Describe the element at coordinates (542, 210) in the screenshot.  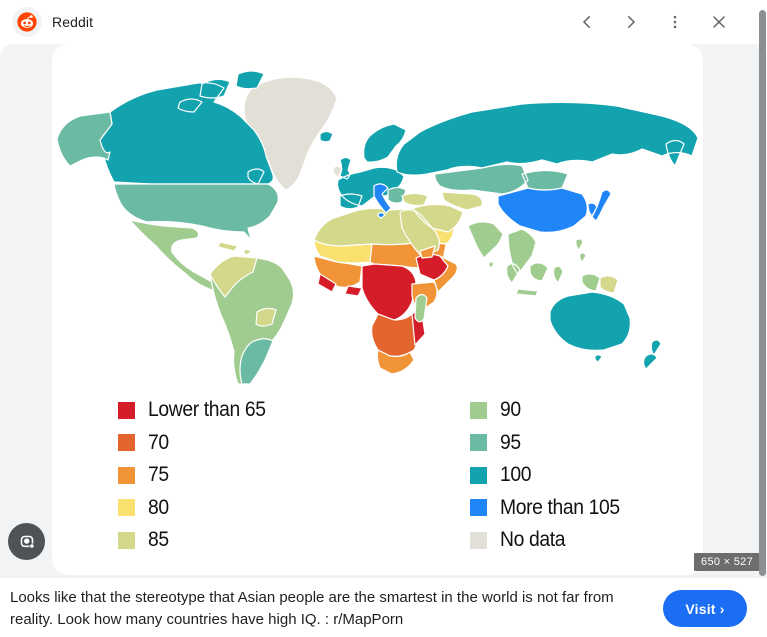
I see `region-china` at that location.